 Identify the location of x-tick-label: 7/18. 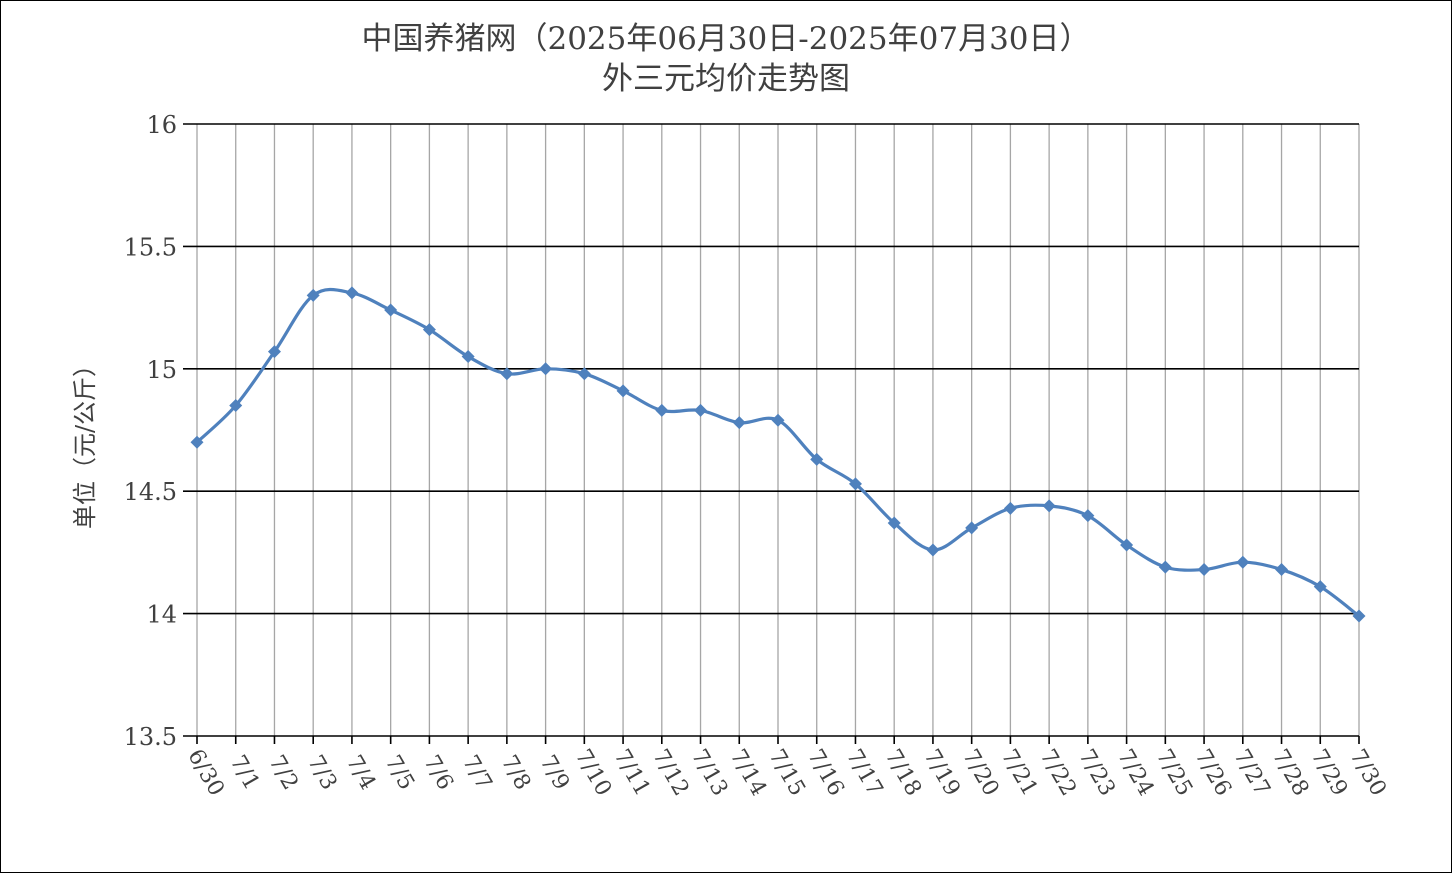
(903, 772).